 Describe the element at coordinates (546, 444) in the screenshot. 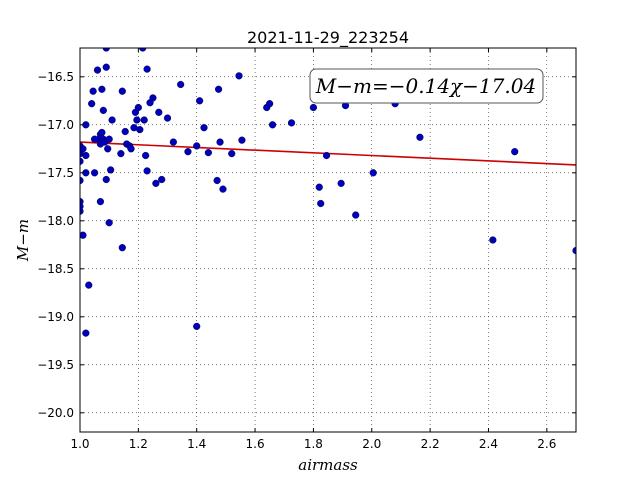

I see `x-tick-label: 2.6` at that location.